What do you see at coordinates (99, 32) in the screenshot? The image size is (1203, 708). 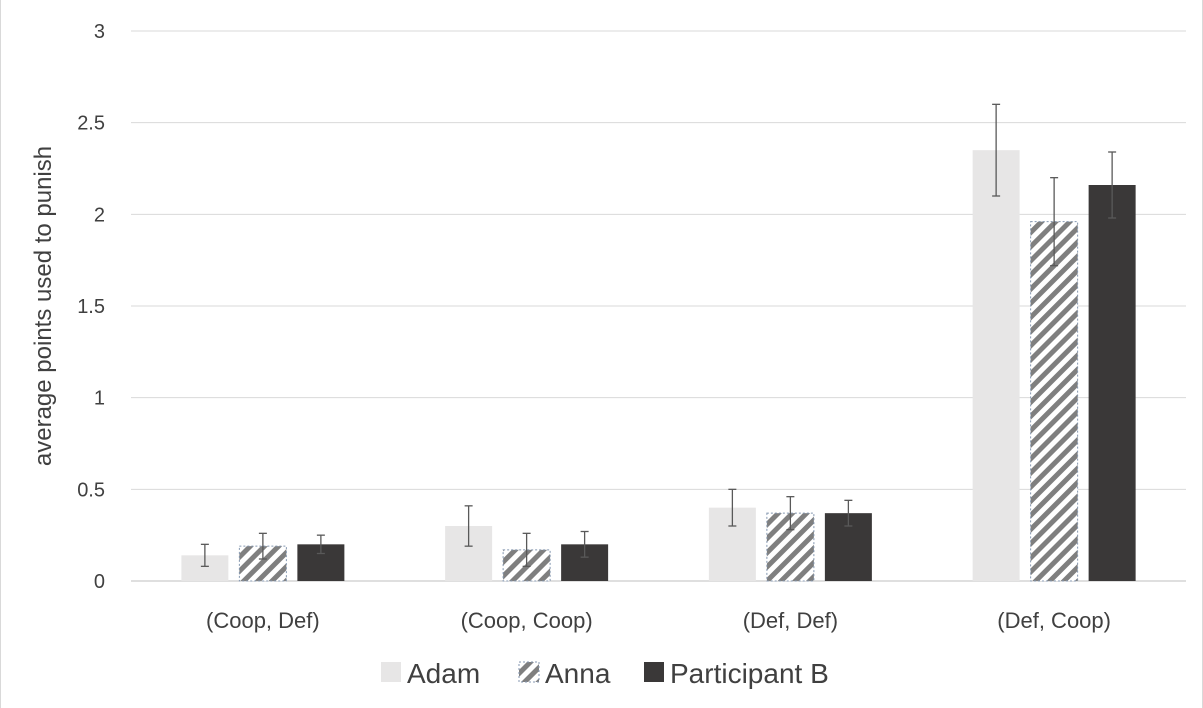 I see `y-tick-label: 3` at bounding box center [99, 32].